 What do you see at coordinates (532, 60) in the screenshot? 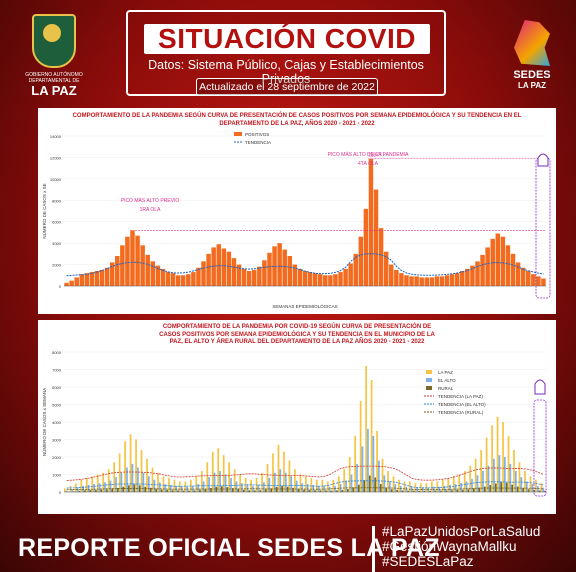
I see `sedes-logo: SEDES LA PAZ` at bounding box center [532, 60].